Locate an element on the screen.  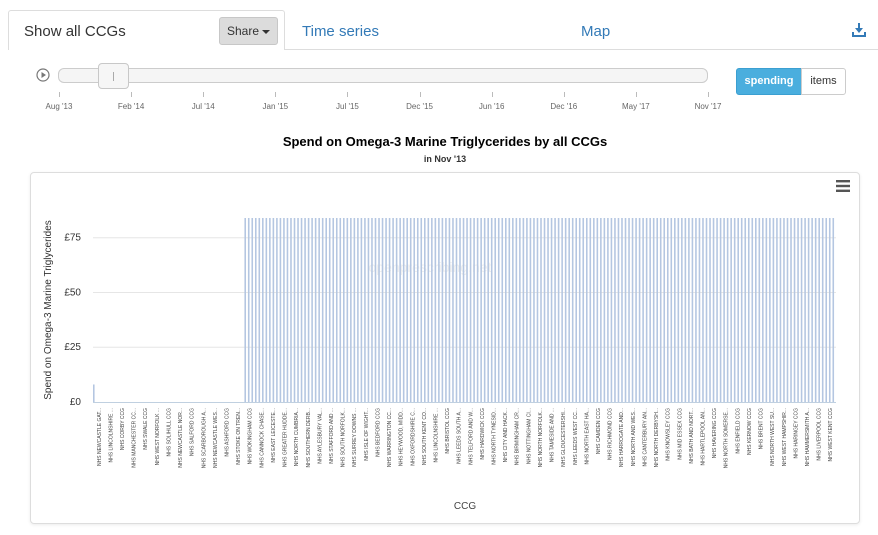
download-icon is located at coordinates (859, 30).